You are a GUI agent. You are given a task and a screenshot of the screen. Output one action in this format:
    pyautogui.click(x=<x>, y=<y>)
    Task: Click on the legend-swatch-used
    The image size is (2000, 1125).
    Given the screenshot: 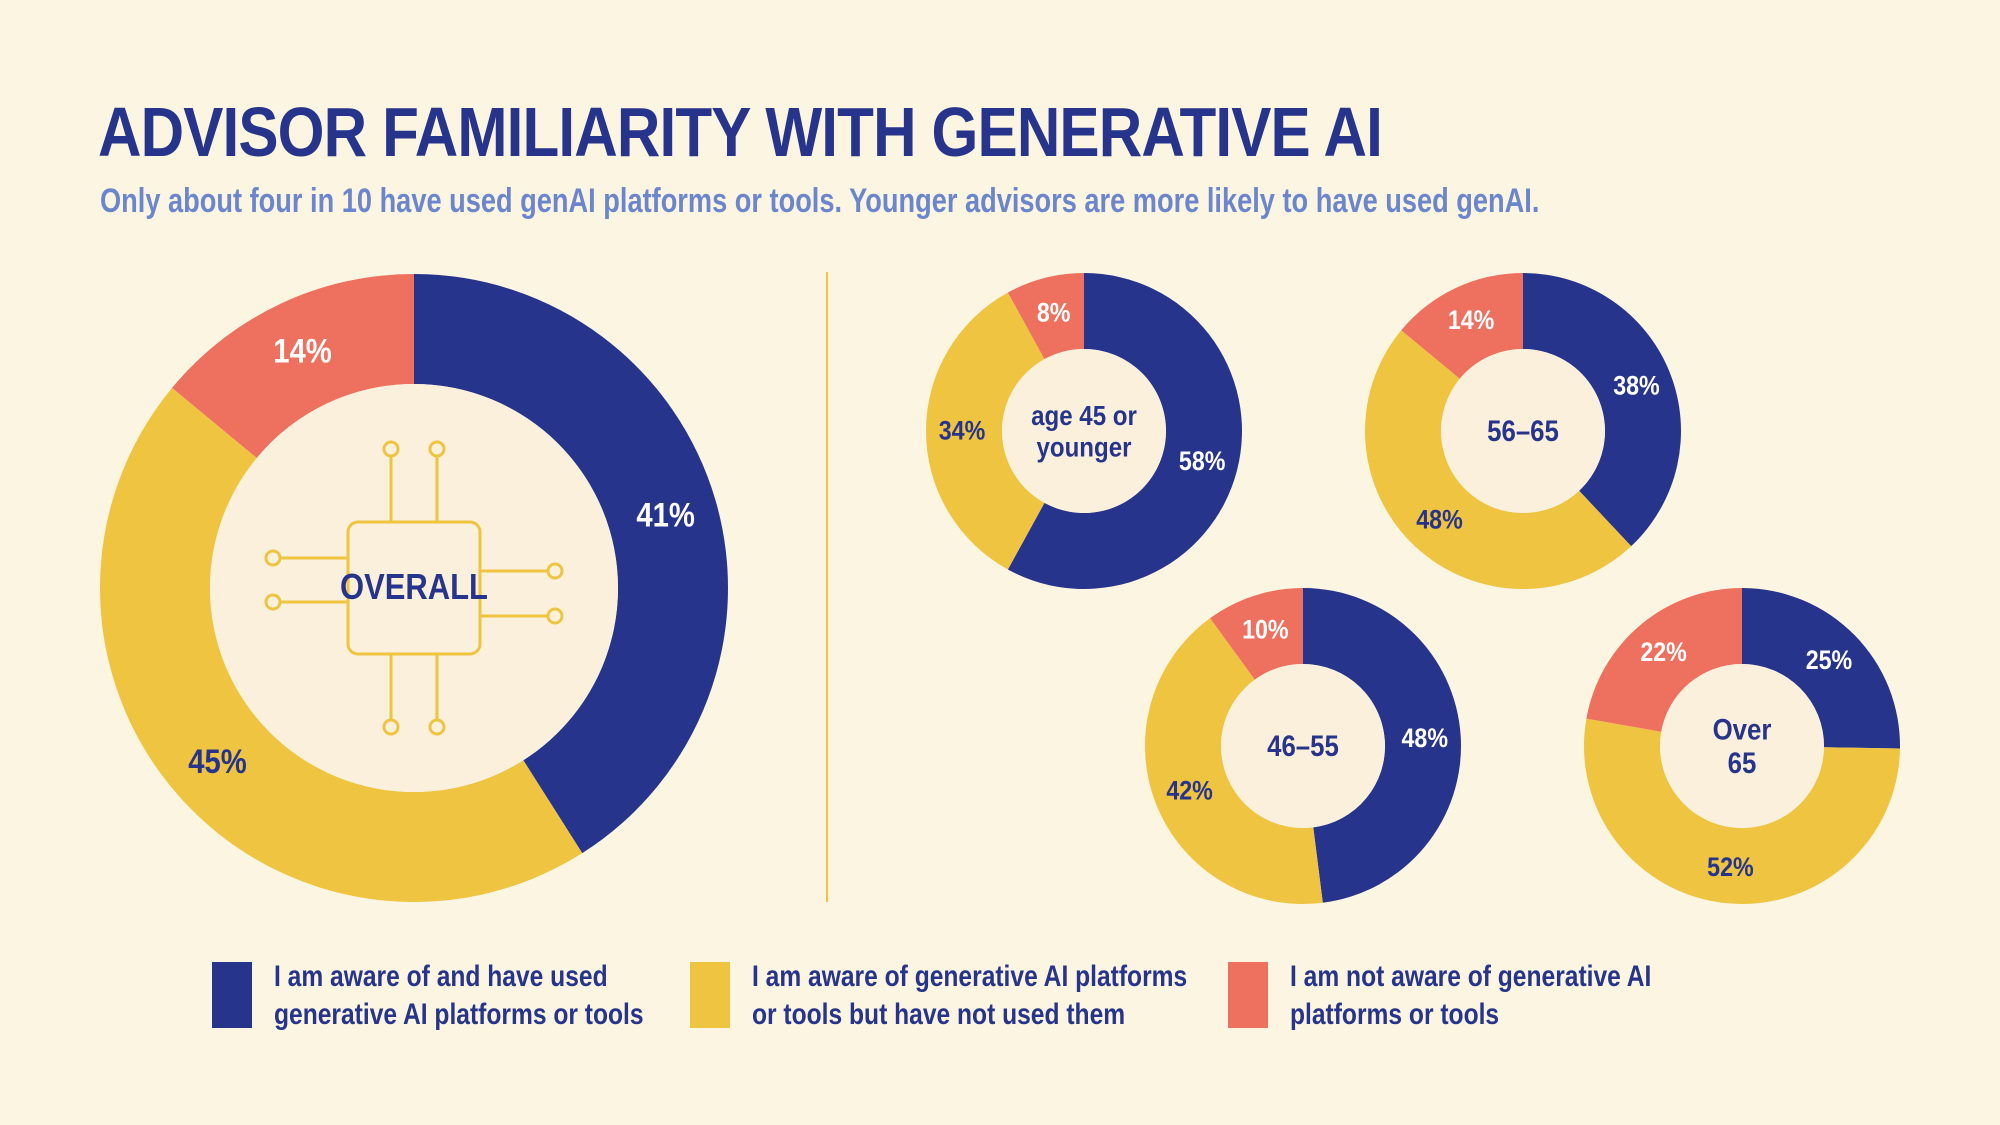 What is the action you would take?
    pyautogui.click(x=232, y=995)
    